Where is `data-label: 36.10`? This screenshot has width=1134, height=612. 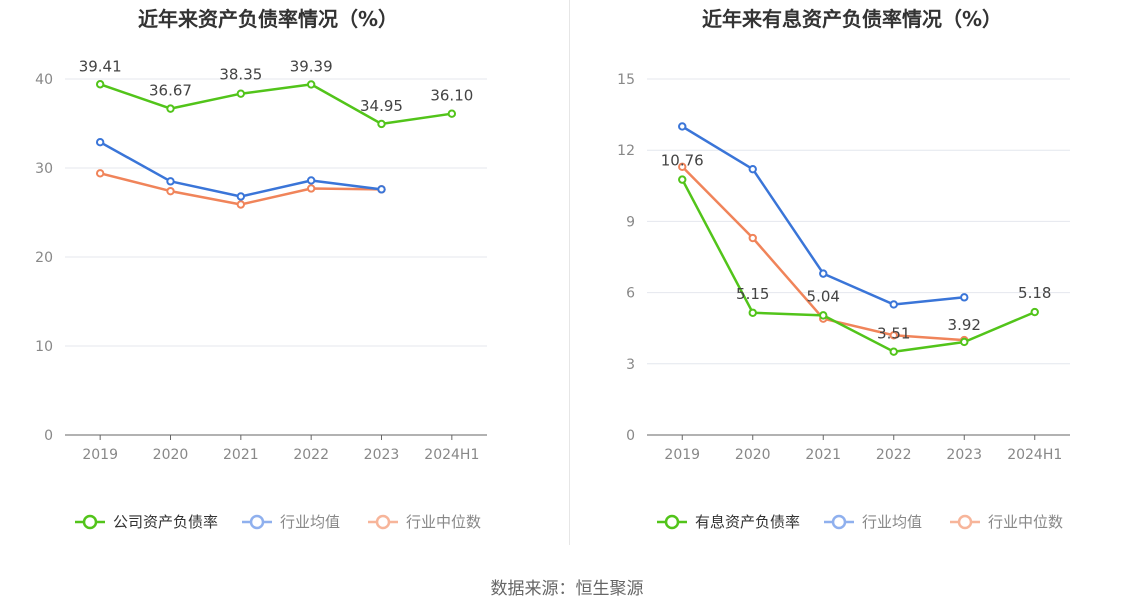
data-label: 36.10 is located at coordinates (451, 96).